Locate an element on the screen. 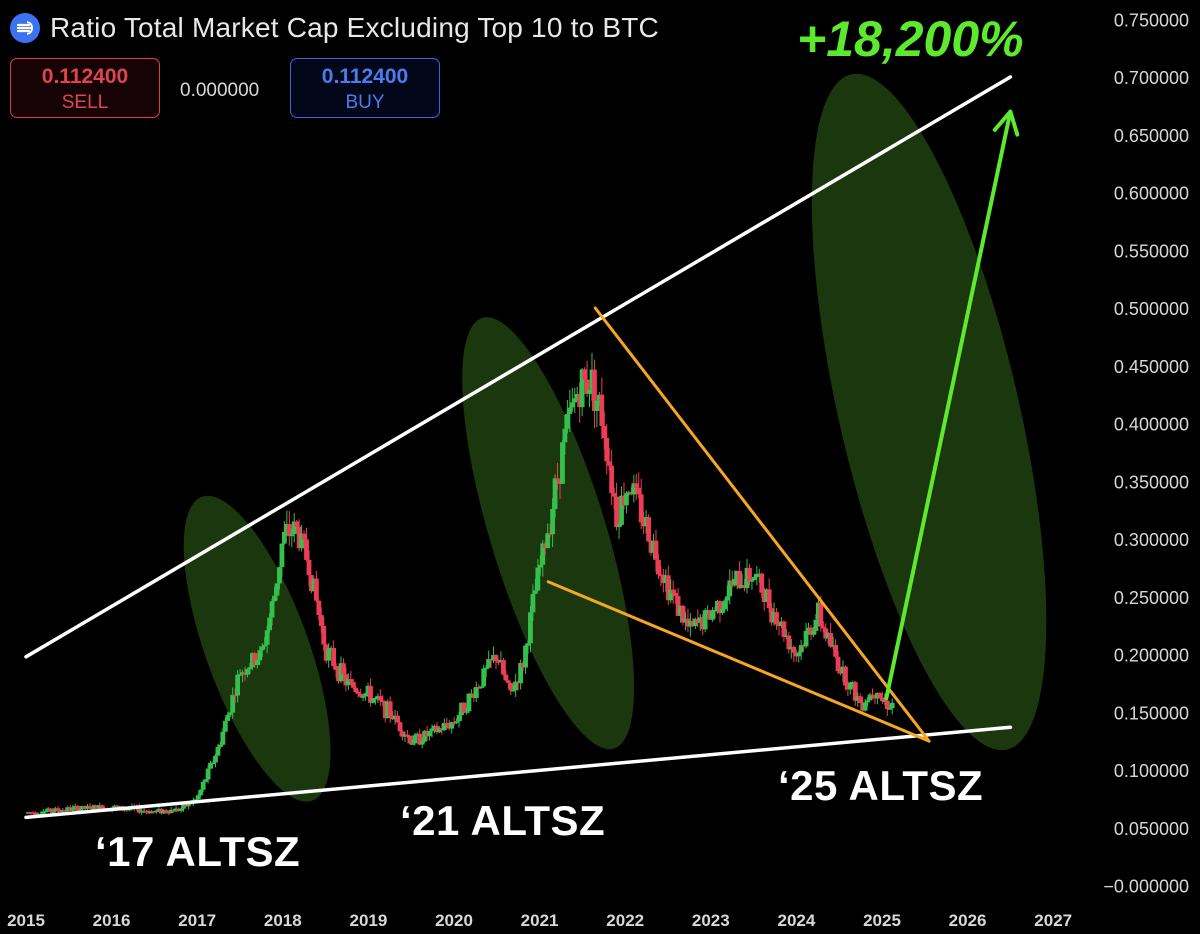  y-tick-label: 0.500000 is located at coordinates (1151, 309).